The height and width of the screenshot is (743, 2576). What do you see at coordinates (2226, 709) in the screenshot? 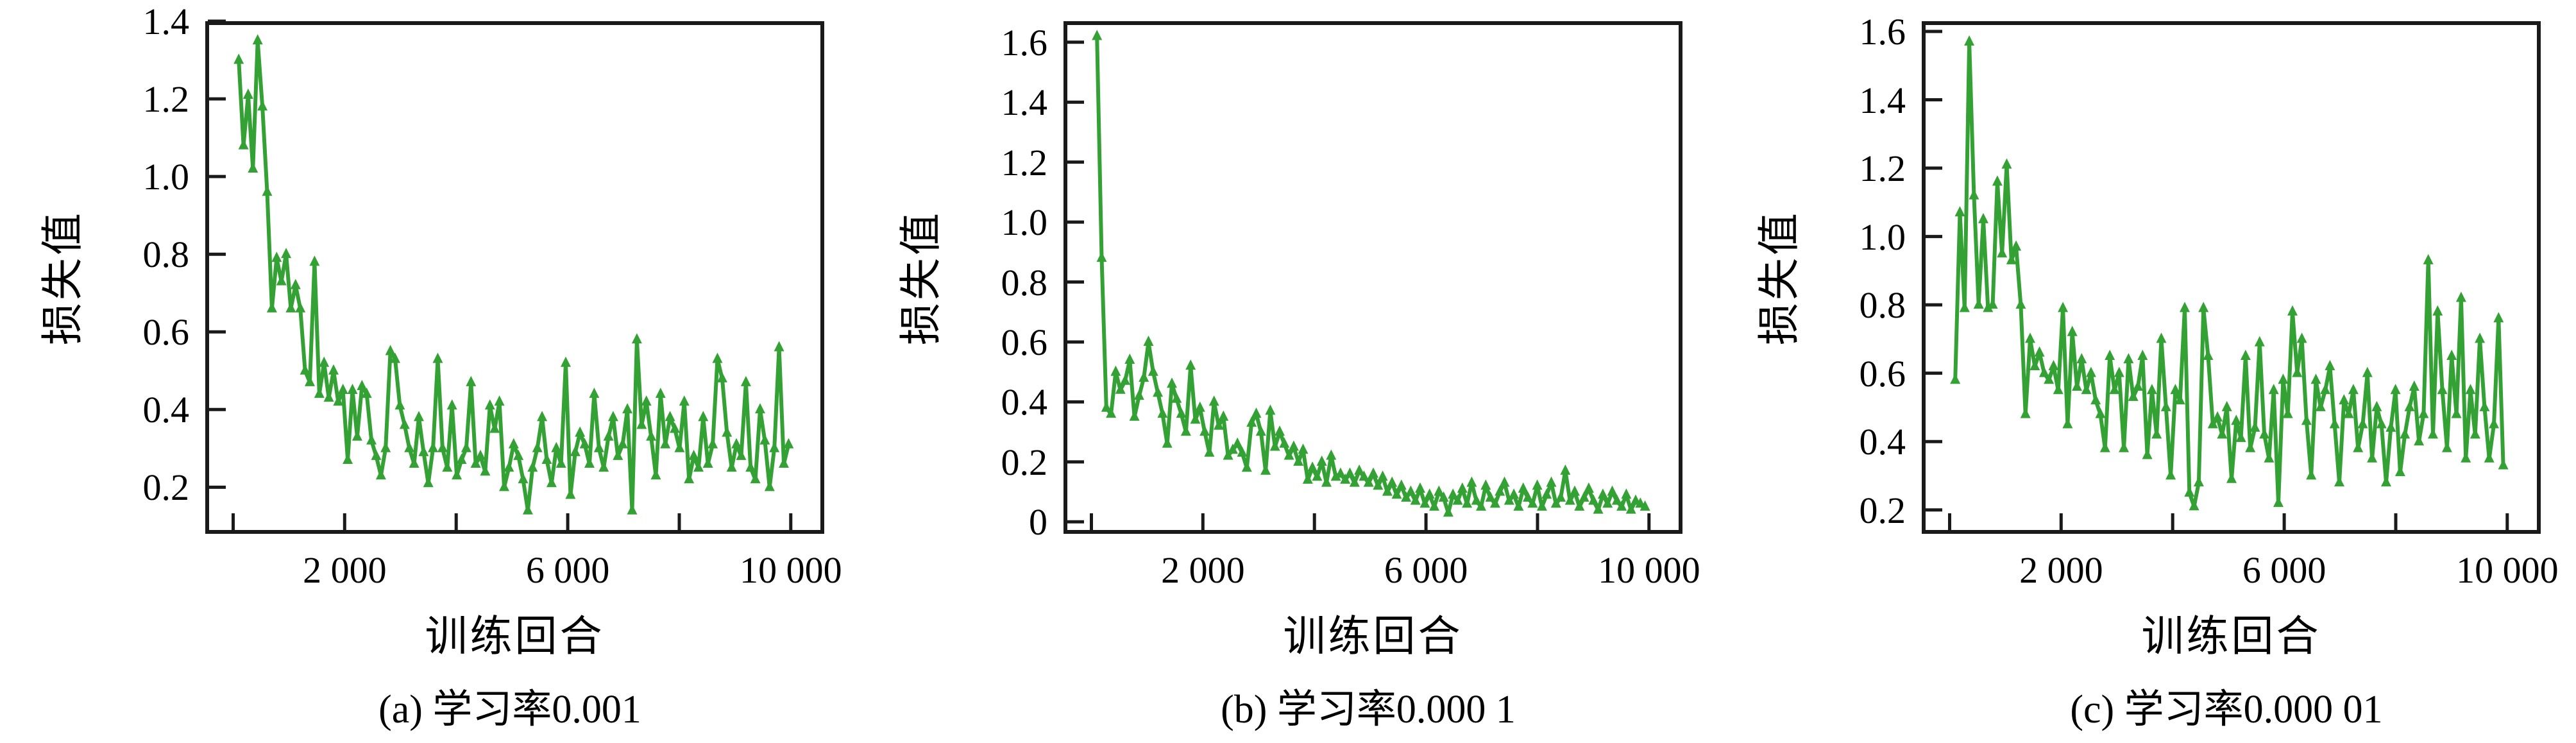
I see `subplot-caption: (c) 学习率0.000 01` at bounding box center [2226, 709].